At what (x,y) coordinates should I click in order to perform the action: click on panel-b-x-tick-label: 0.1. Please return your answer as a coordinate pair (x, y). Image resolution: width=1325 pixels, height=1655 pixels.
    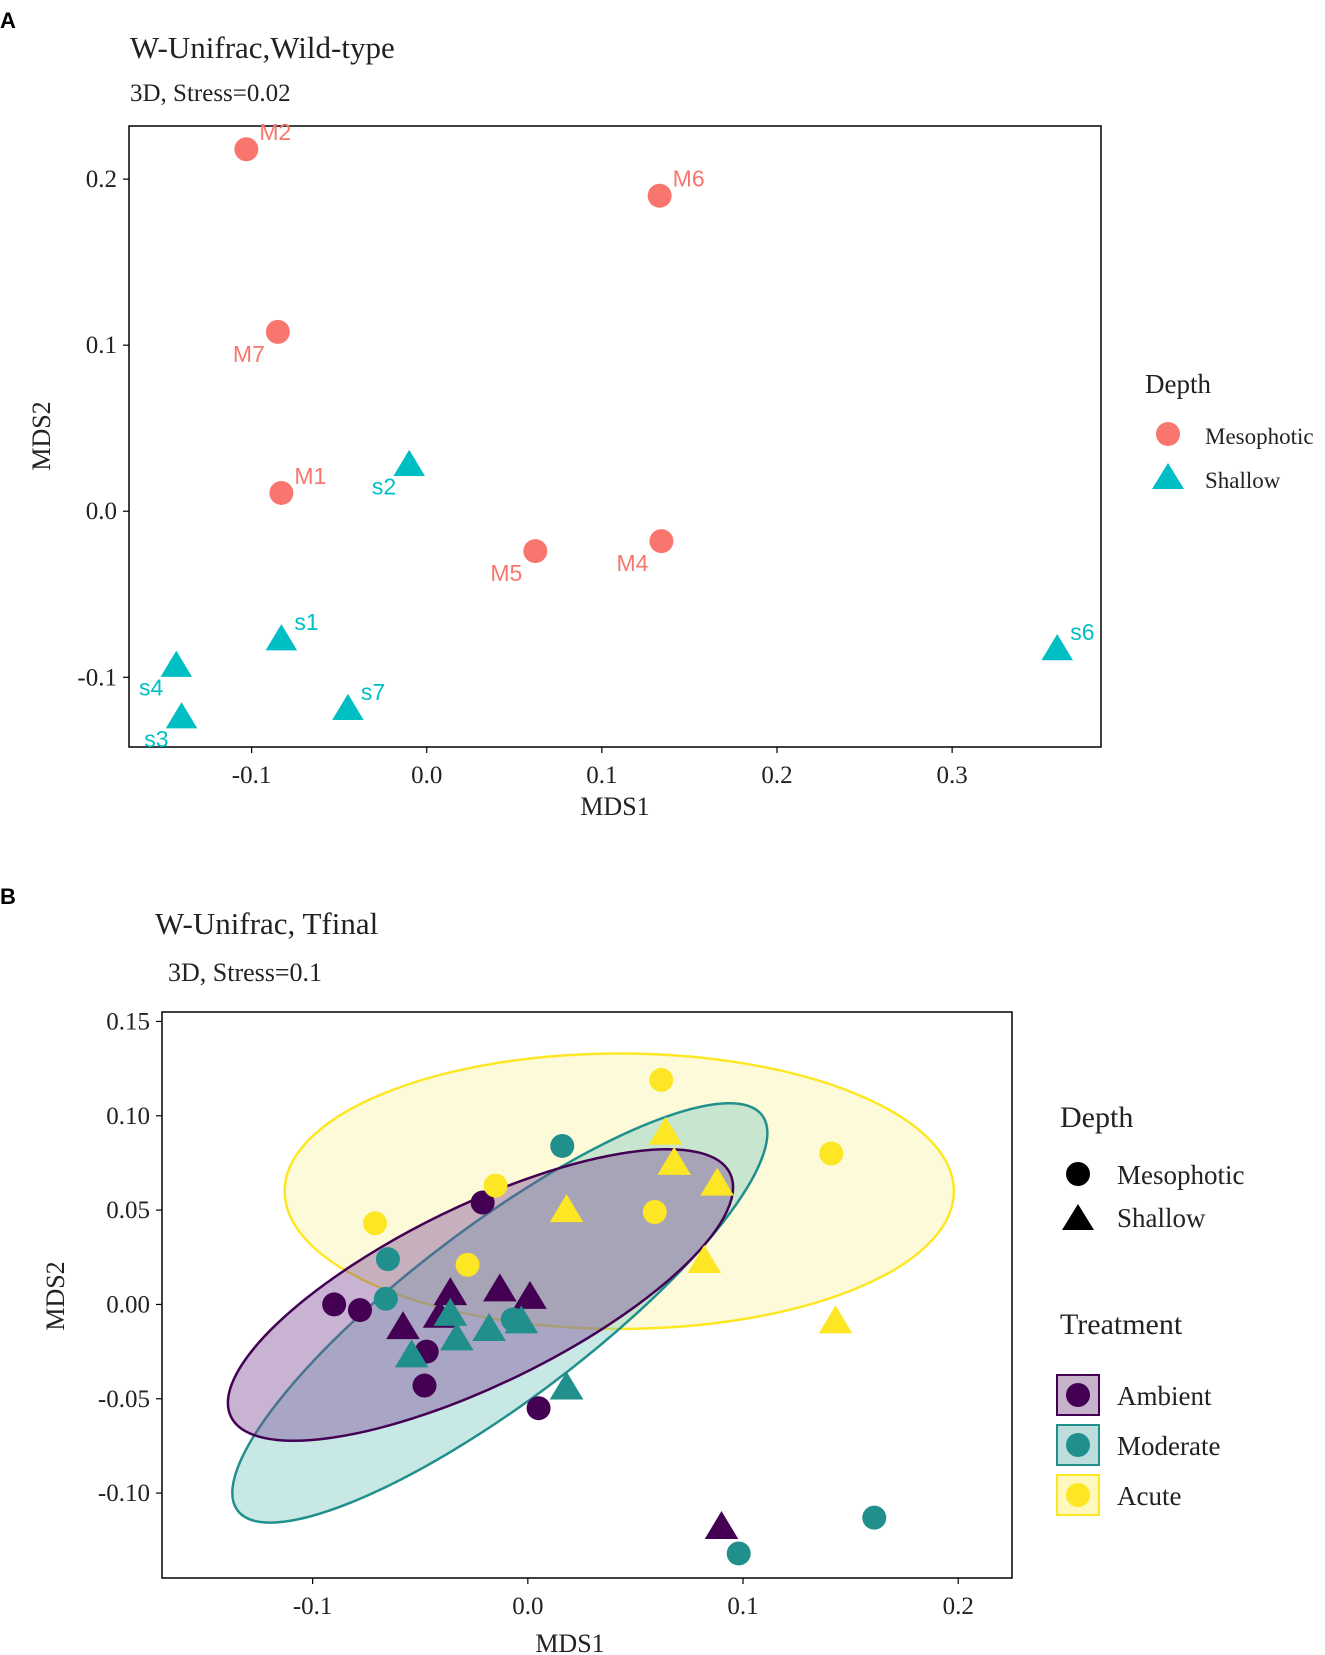
    Looking at the image, I should click on (742, 1606).